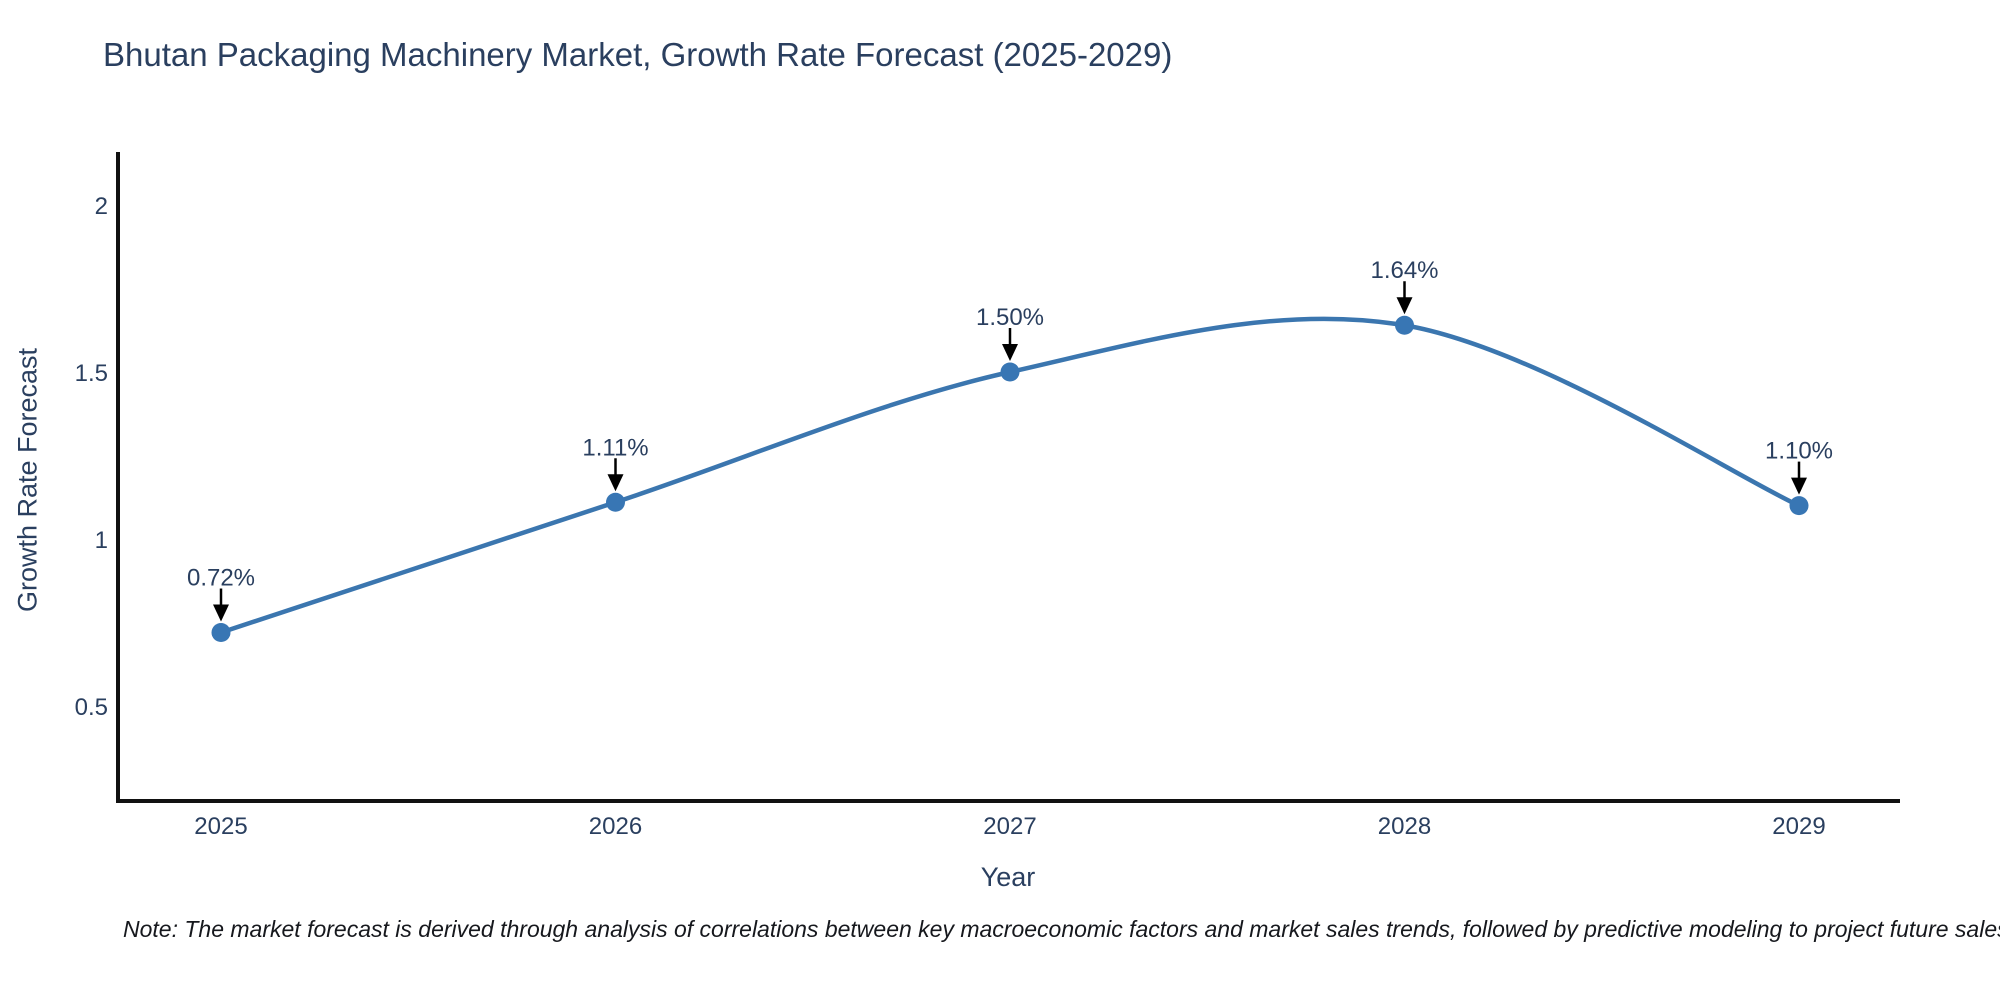 The width and height of the screenshot is (2000, 1000). Describe the element at coordinates (615, 447) in the screenshot. I see `data-point-label: 1.11%` at that location.